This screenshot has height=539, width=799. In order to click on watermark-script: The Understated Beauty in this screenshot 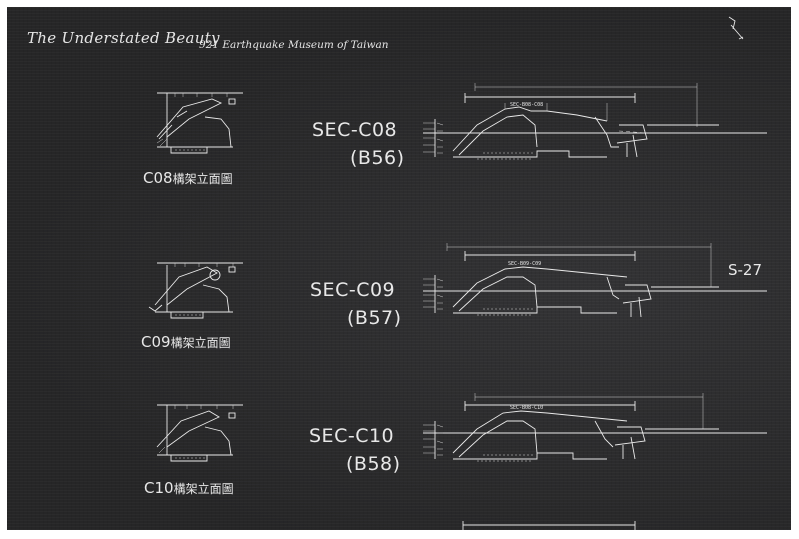, I will do `click(123, 38)`.